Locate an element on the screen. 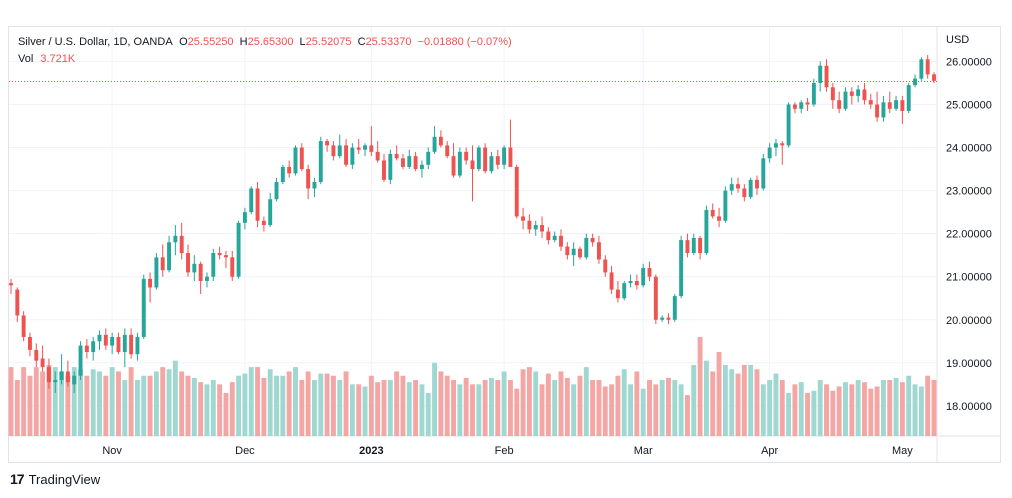  volume-label: Vol is located at coordinates (26, 59).